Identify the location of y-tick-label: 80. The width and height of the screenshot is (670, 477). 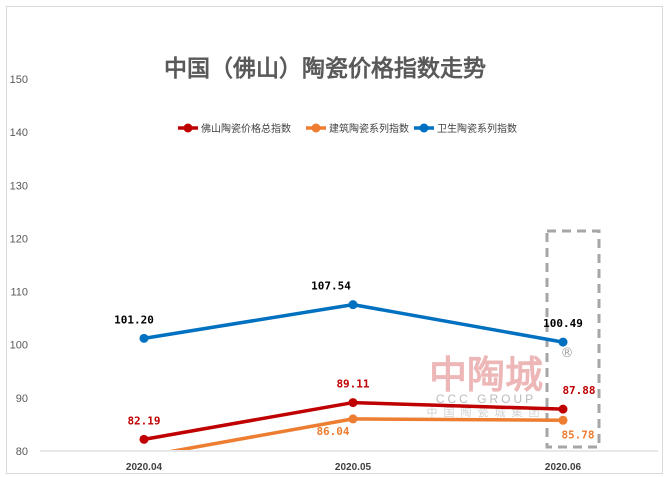
(22, 452).